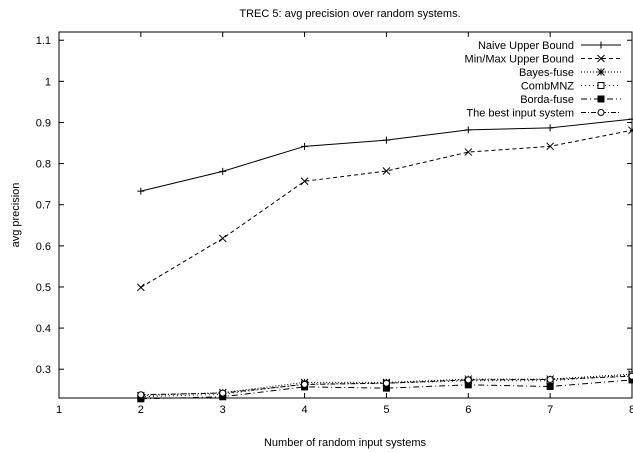  Describe the element at coordinates (345, 443) in the screenshot. I see `x-axis-title: Number of random input systems` at that location.